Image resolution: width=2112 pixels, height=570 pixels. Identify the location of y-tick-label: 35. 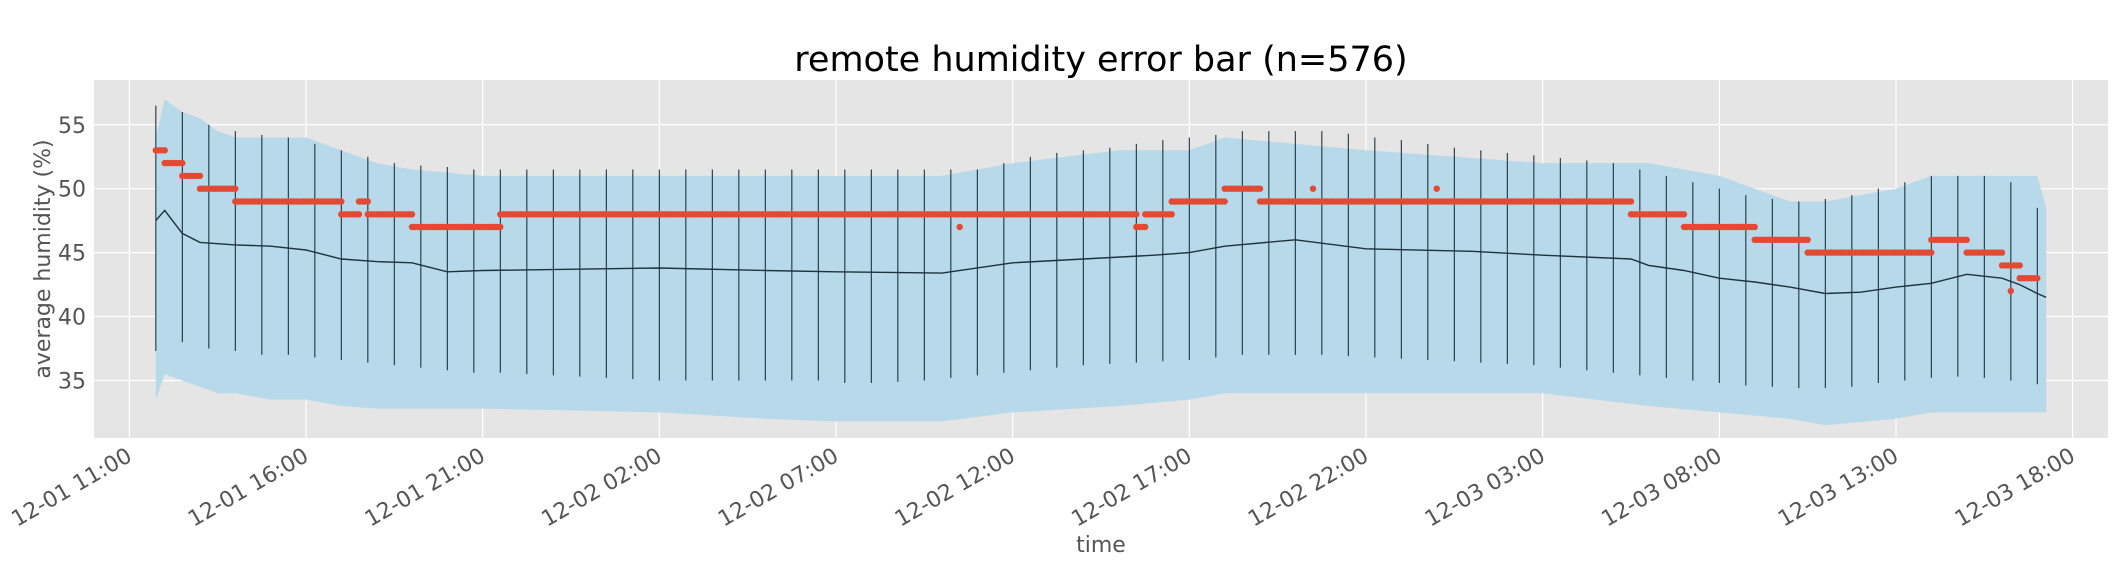
(72, 381).